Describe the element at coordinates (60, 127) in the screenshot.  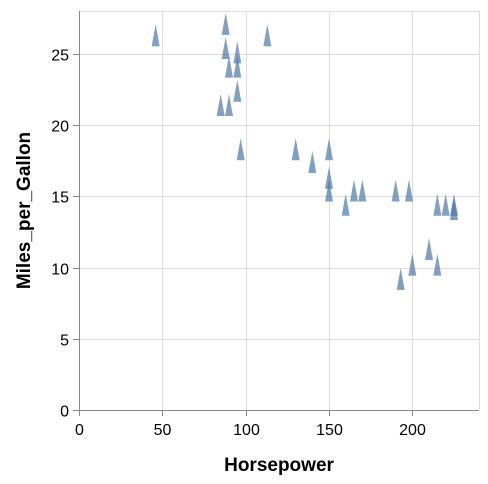
I see `y-tick-label: 20` at that location.